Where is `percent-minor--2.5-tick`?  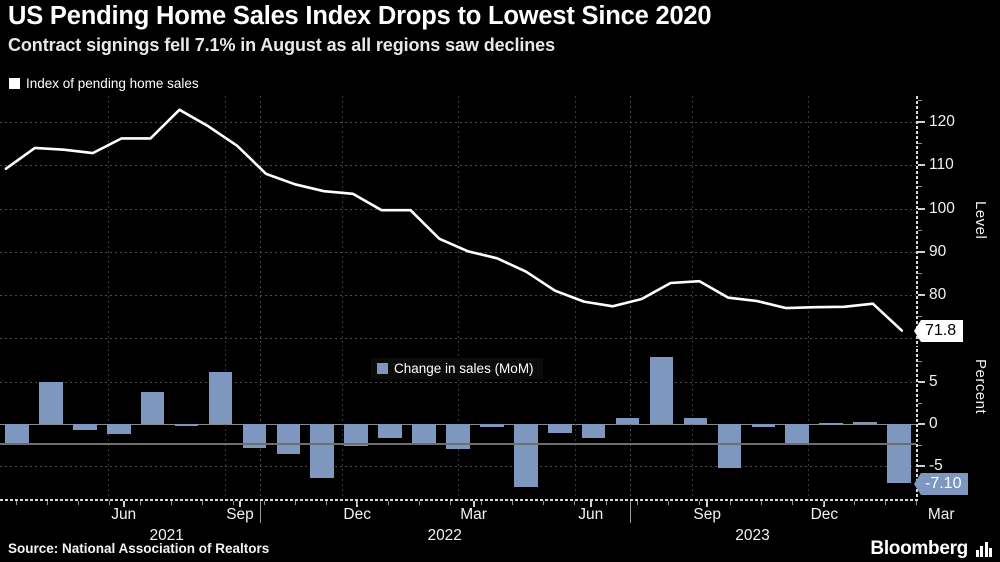
percent-minor--2.5-tick is located at coordinates (920, 445).